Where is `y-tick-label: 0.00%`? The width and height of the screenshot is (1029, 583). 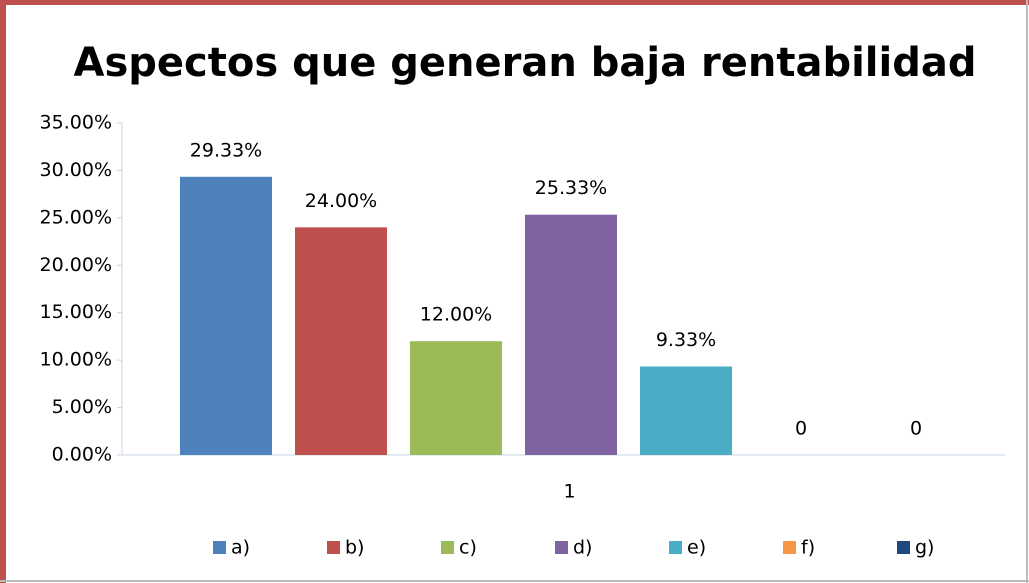
y-tick-label: 0.00% is located at coordinates (82, 455).